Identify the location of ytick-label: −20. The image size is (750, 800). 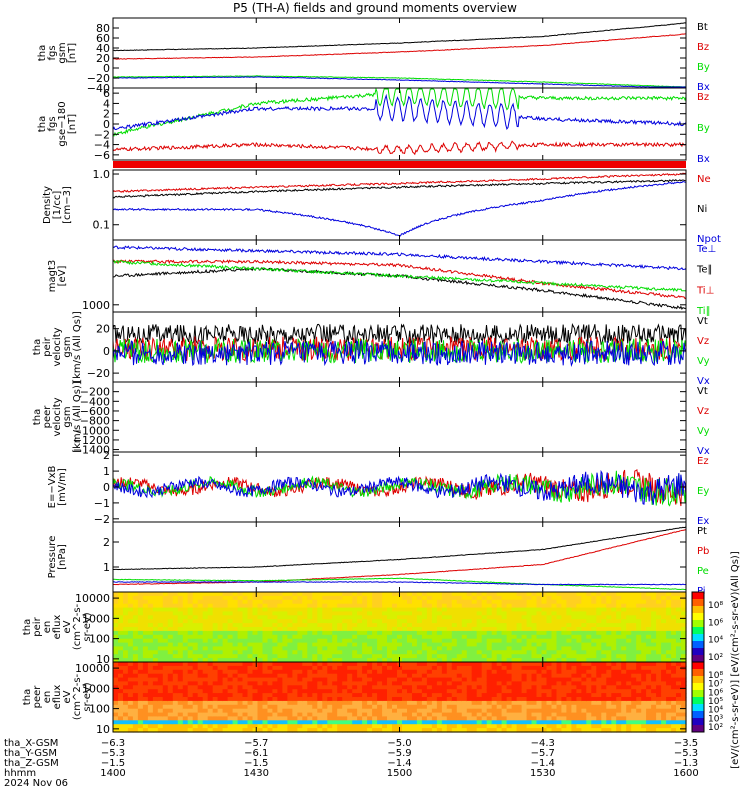
(98, 373).